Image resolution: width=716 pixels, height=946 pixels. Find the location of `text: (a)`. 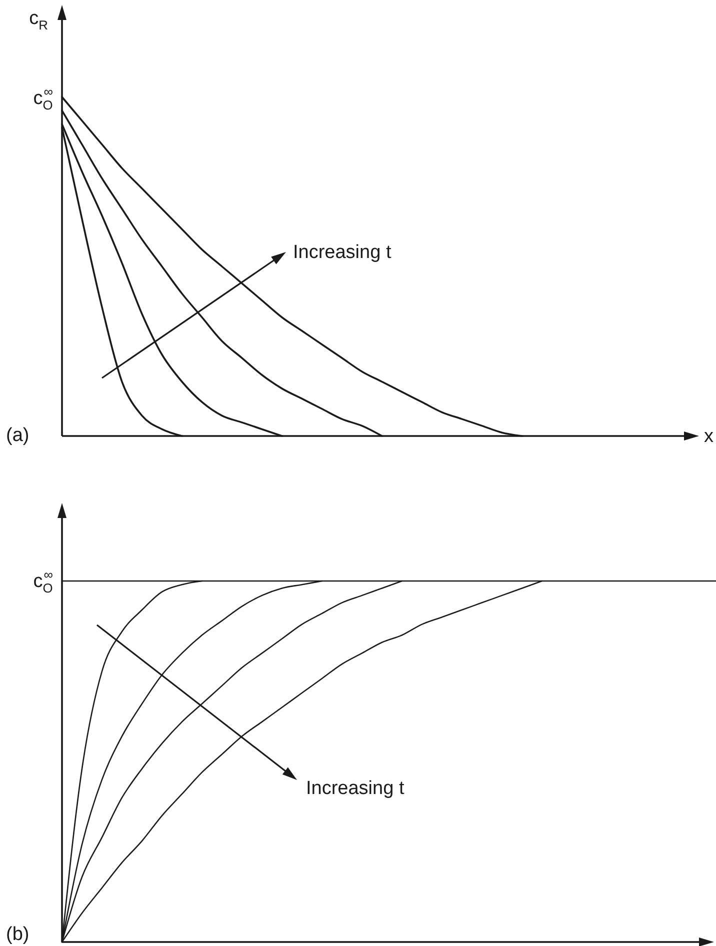

text: (a) is located at coordinates (18, 435).